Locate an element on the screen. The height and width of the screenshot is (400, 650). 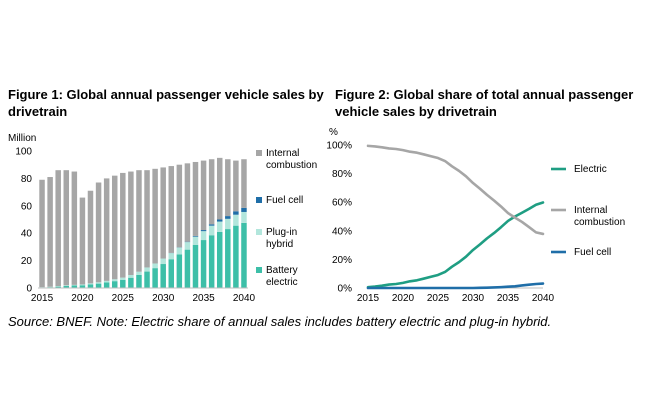
y-tick-label: 40% is located at coordinates (342, 231).